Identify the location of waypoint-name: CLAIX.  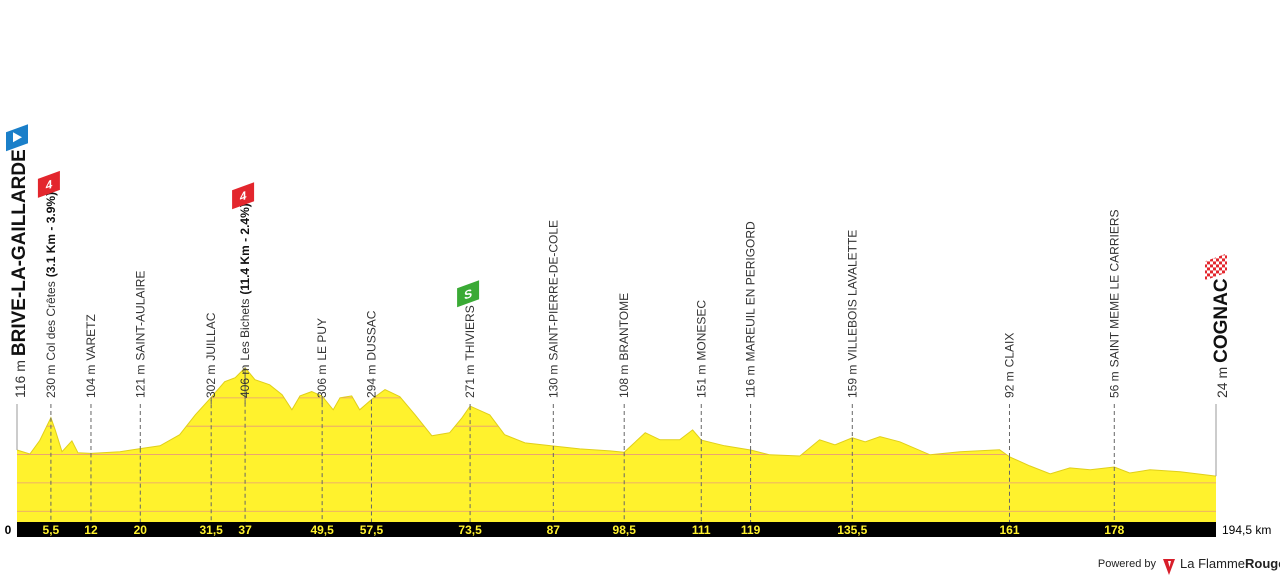
(1009, 350).